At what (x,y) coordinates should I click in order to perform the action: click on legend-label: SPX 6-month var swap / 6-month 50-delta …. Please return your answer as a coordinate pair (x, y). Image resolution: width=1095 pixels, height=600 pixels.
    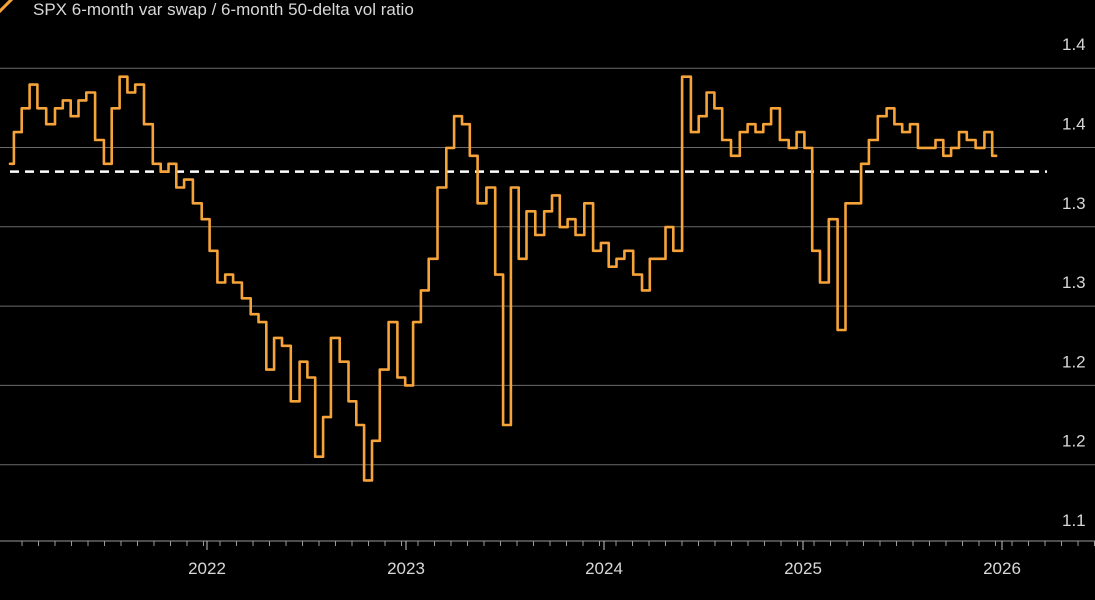
    Looking at the image, I should click on (223, 9).